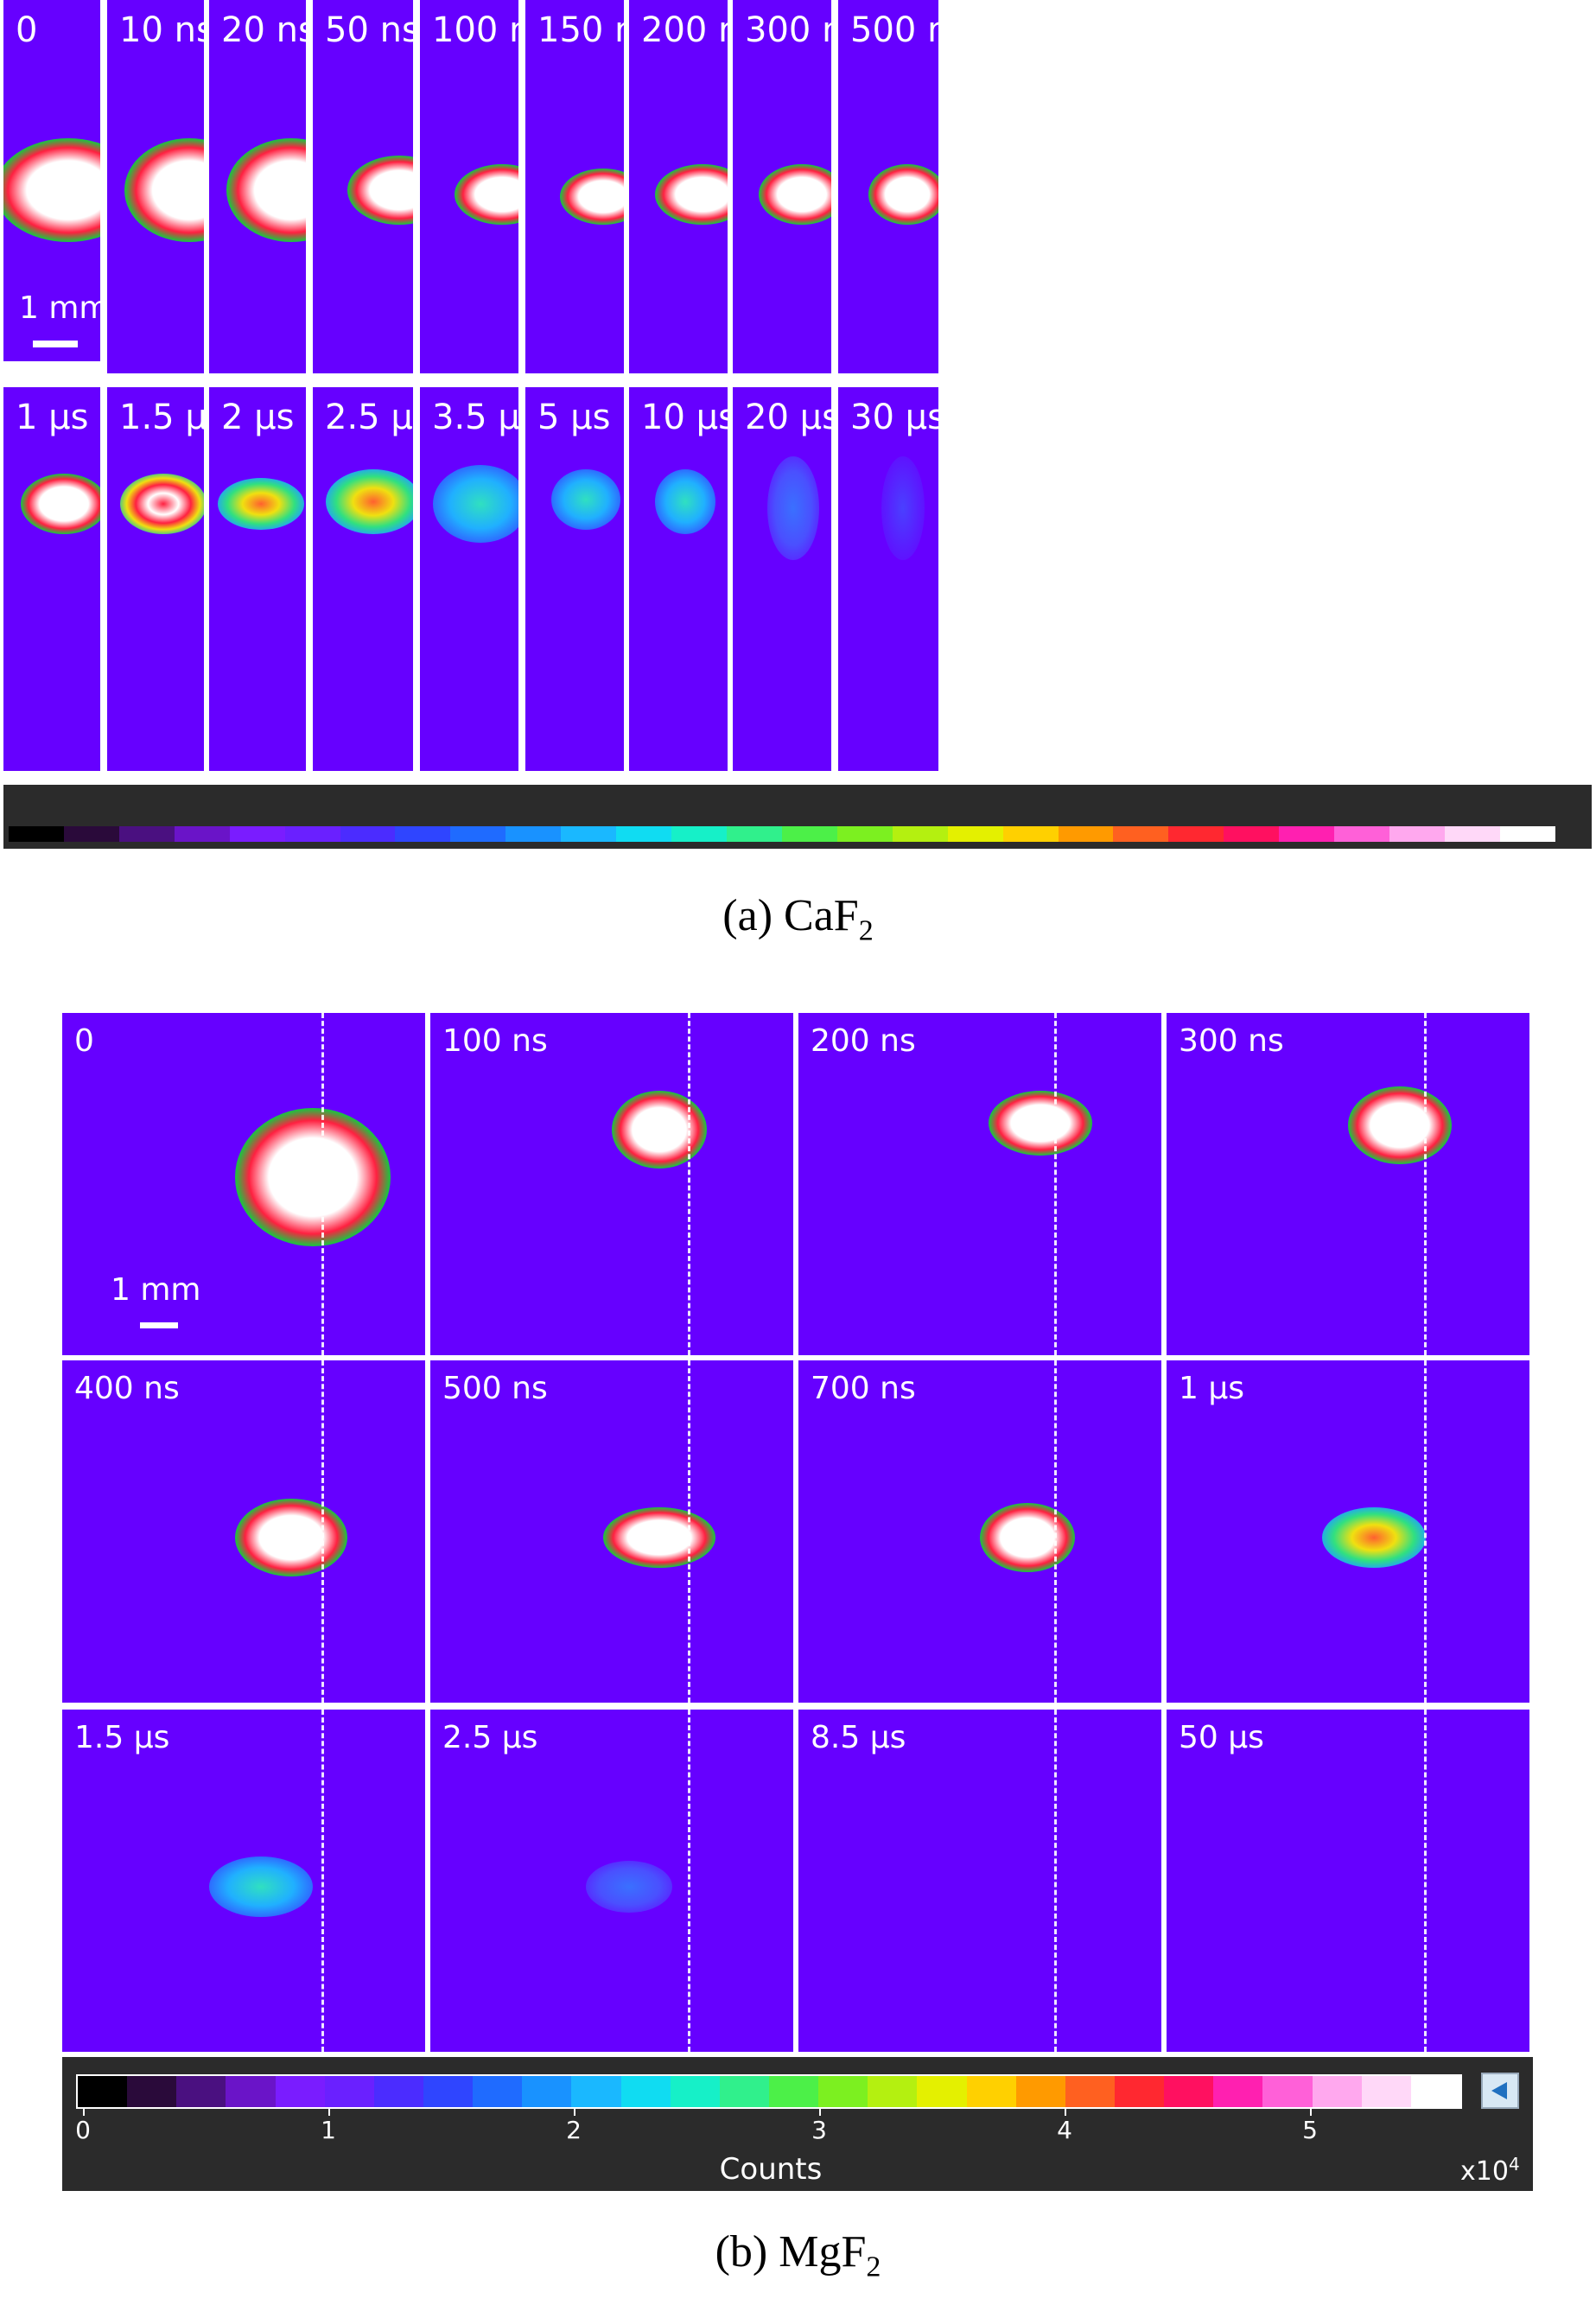 The image size is (1596, 2299). What do you see at coordinates (162, 417) in the screenshot?
I see `frame-time-label: 1.5 µs` at bounding box center [162, 417].